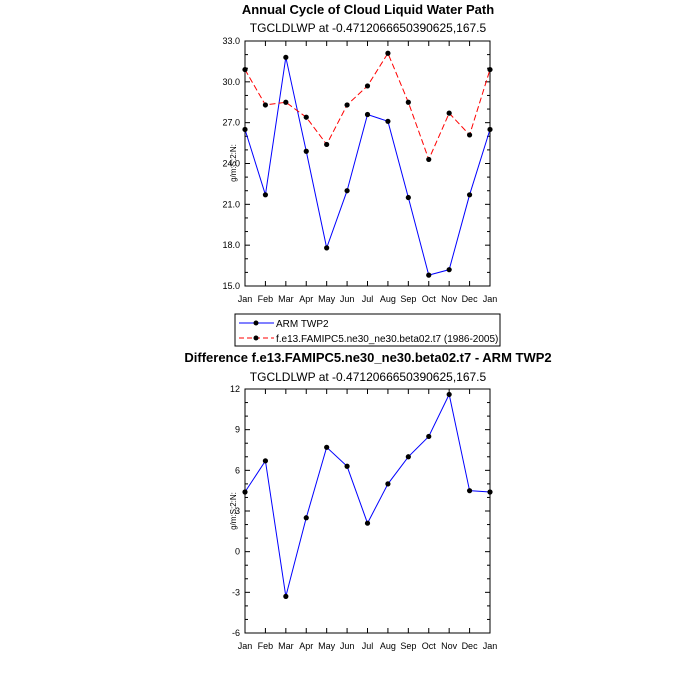  Describe the element at coordinates (231, 123) in the screenshot. I see `y-tick-label: 27.0` at that location.